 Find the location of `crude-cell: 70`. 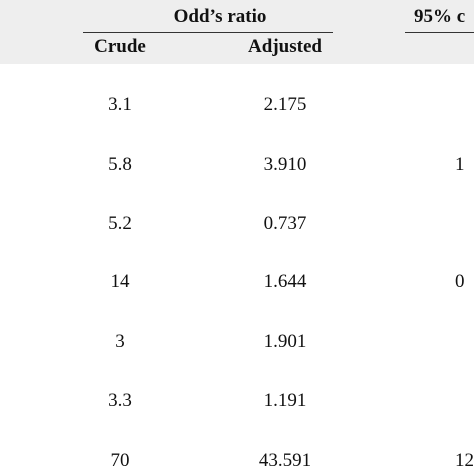

crude-cell: 70 is located at coordinates (120, 460).